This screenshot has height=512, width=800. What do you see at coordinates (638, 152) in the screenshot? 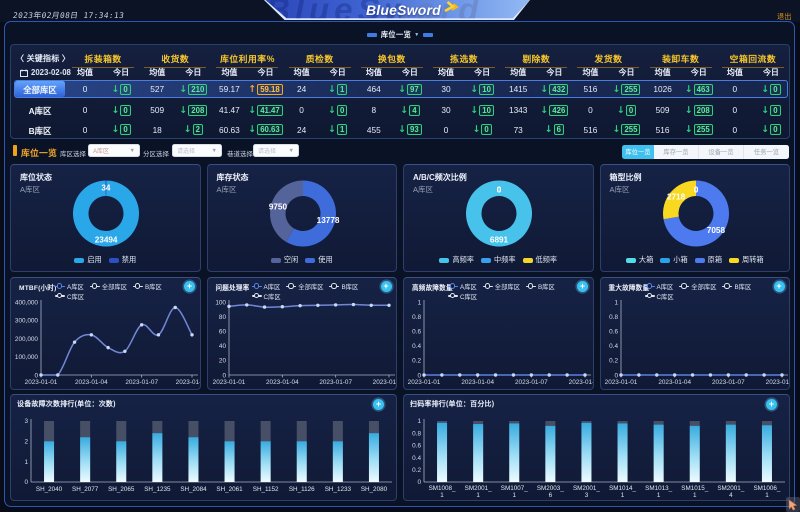
I see `segment-active: 库位一览` at bounding box center [638, 152].